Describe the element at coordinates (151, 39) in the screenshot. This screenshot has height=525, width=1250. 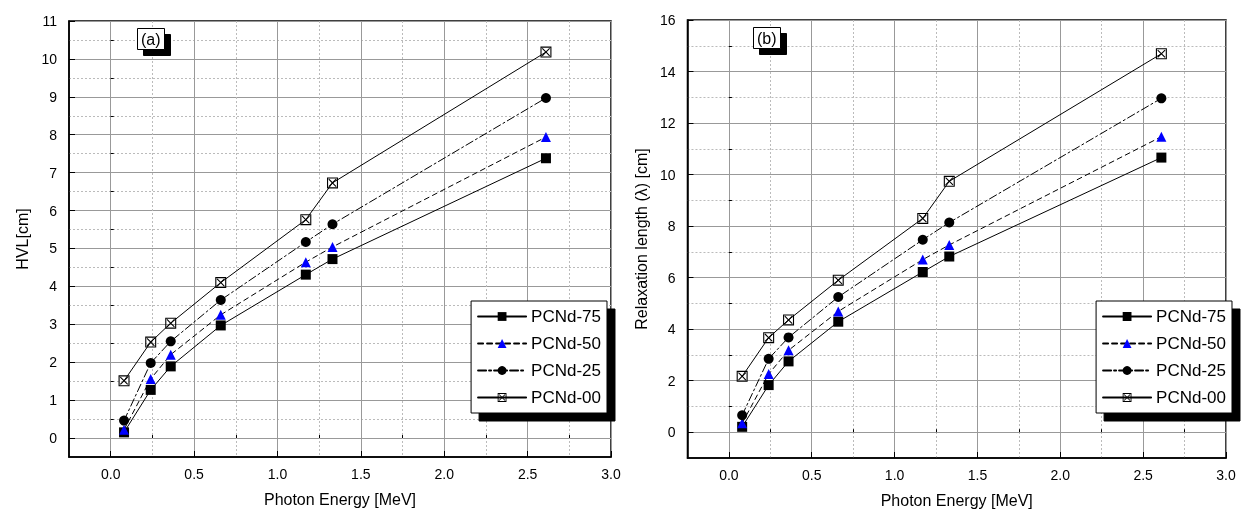
I see `annotation: (a)` at that location.